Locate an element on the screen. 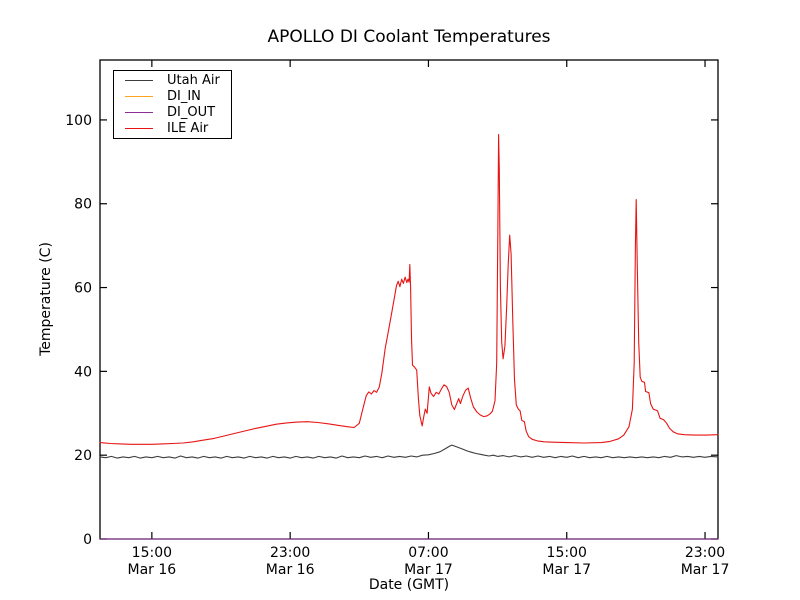  y-tick-label: 0 is located at coordinates (87, 540).